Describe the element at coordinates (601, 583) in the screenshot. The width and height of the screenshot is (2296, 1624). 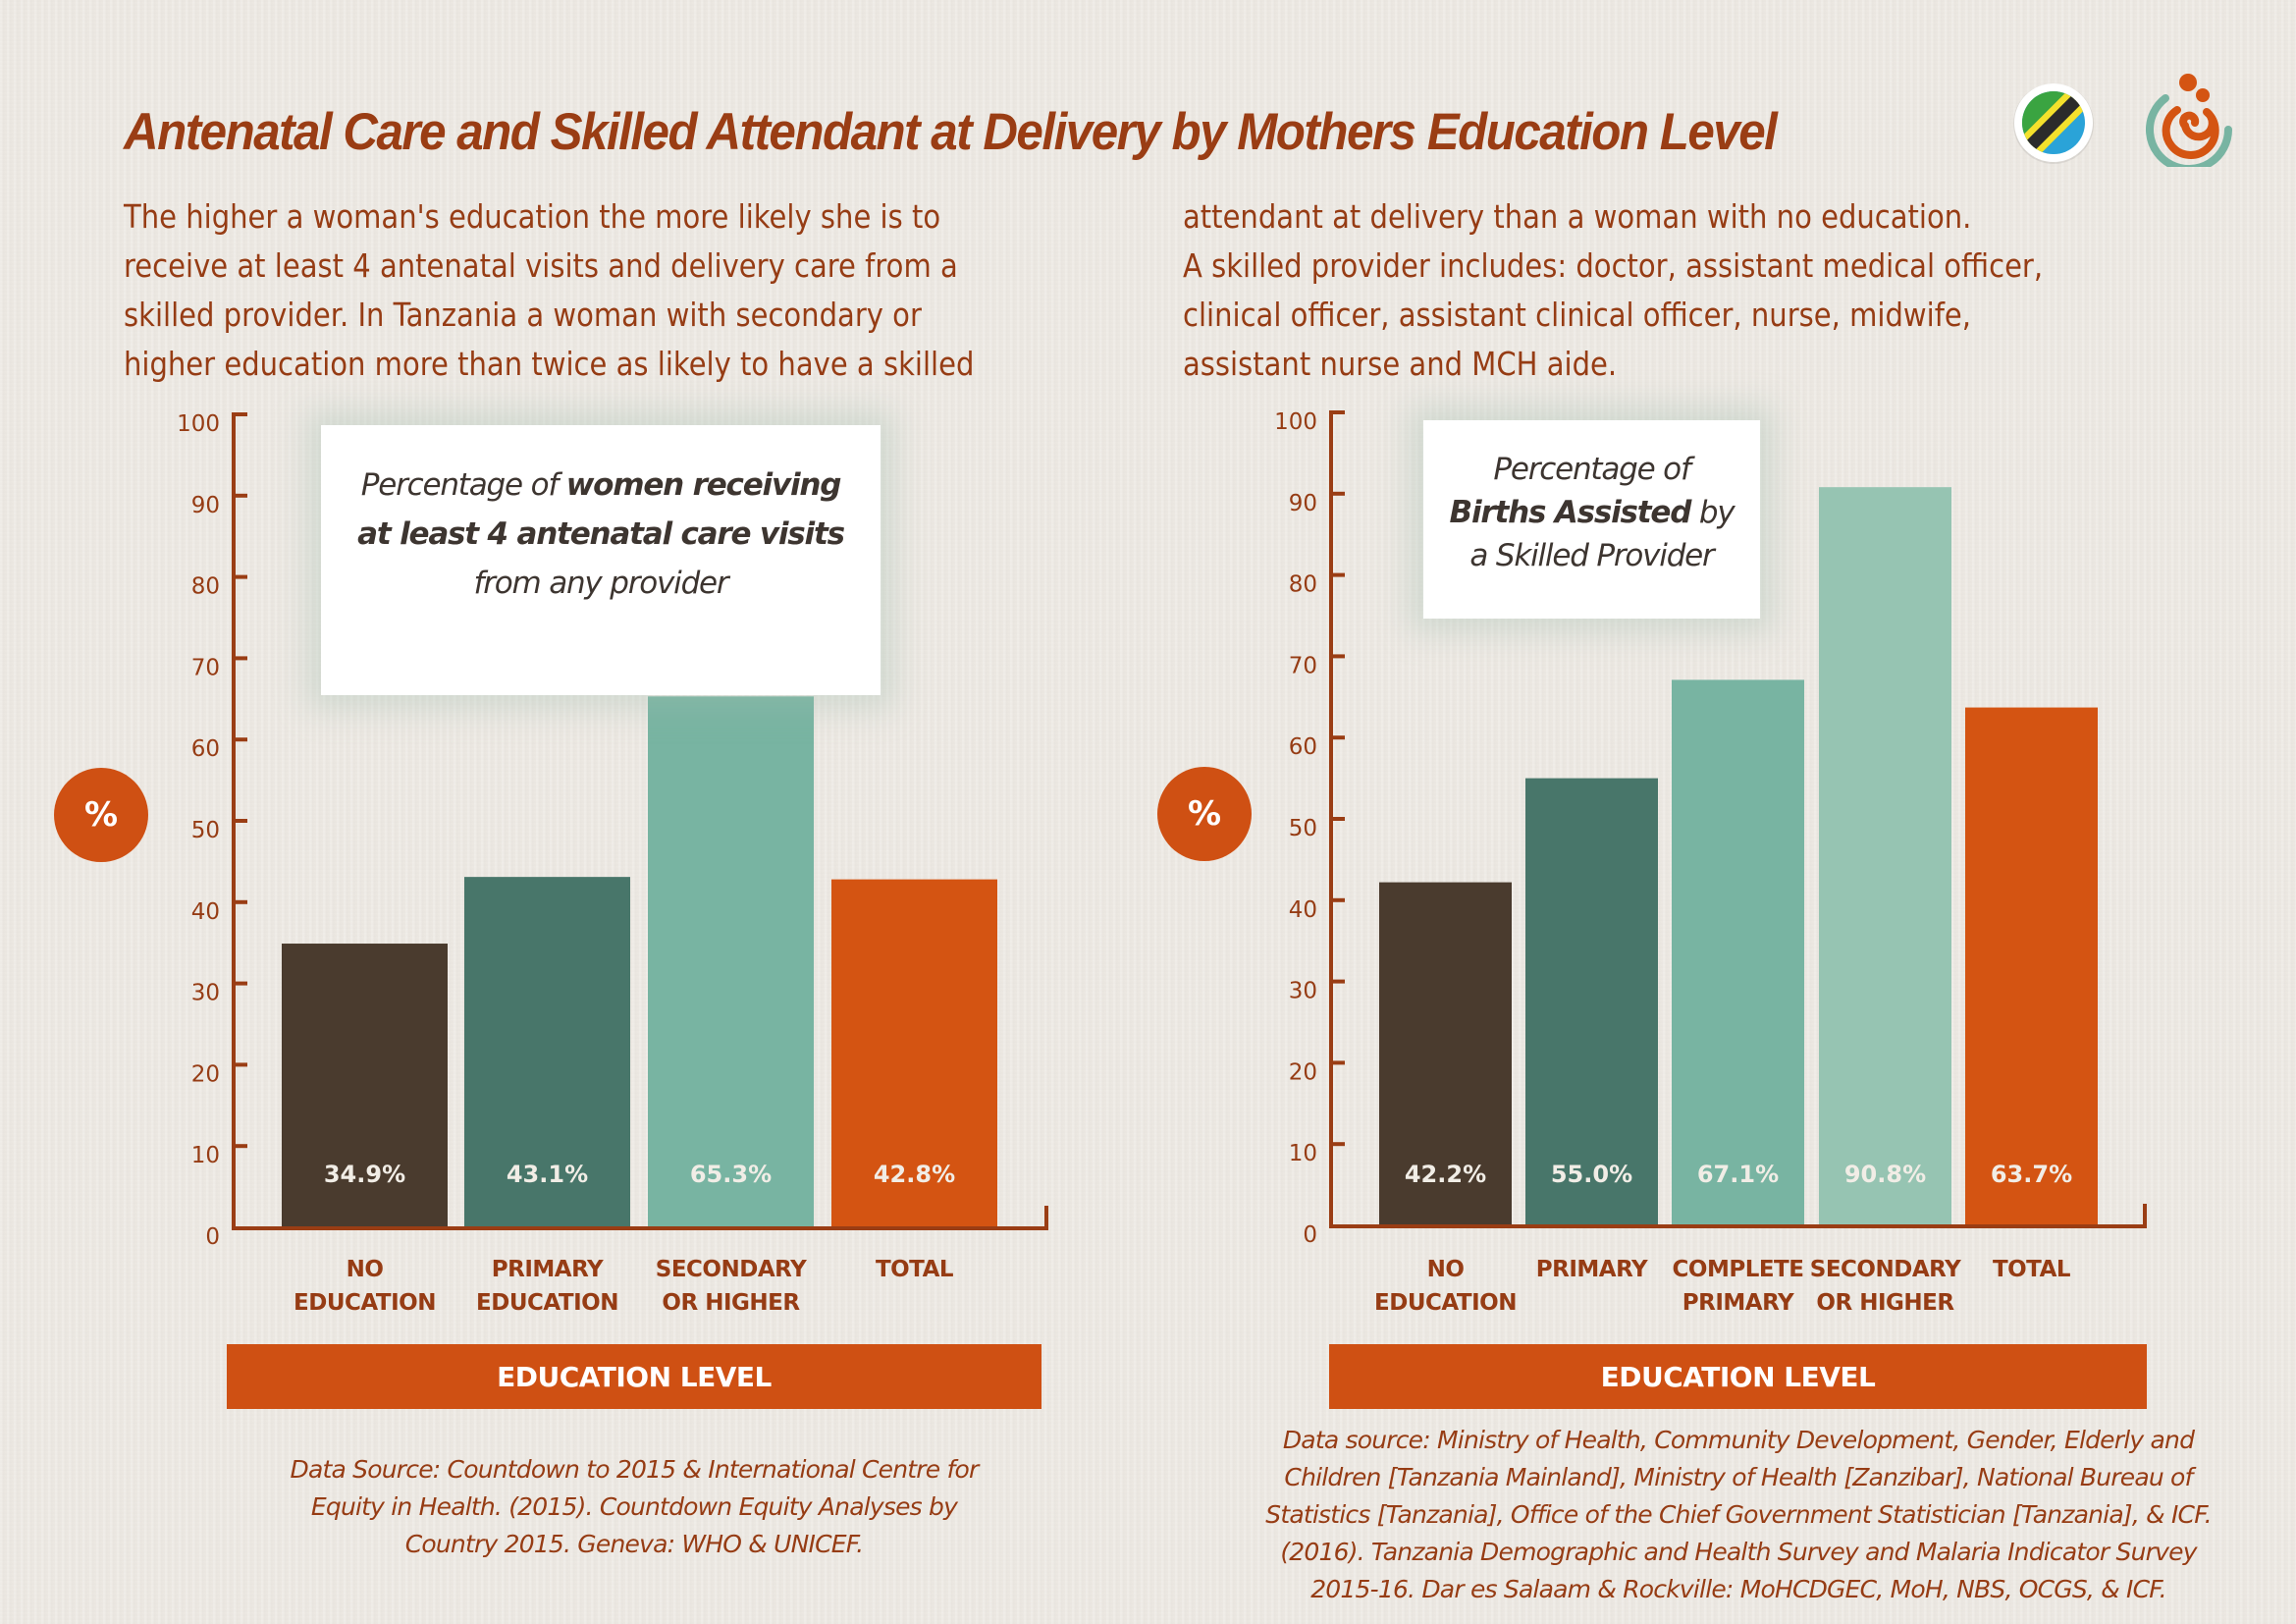
I see `chart-left-title-line-3: from any provider` at that location.